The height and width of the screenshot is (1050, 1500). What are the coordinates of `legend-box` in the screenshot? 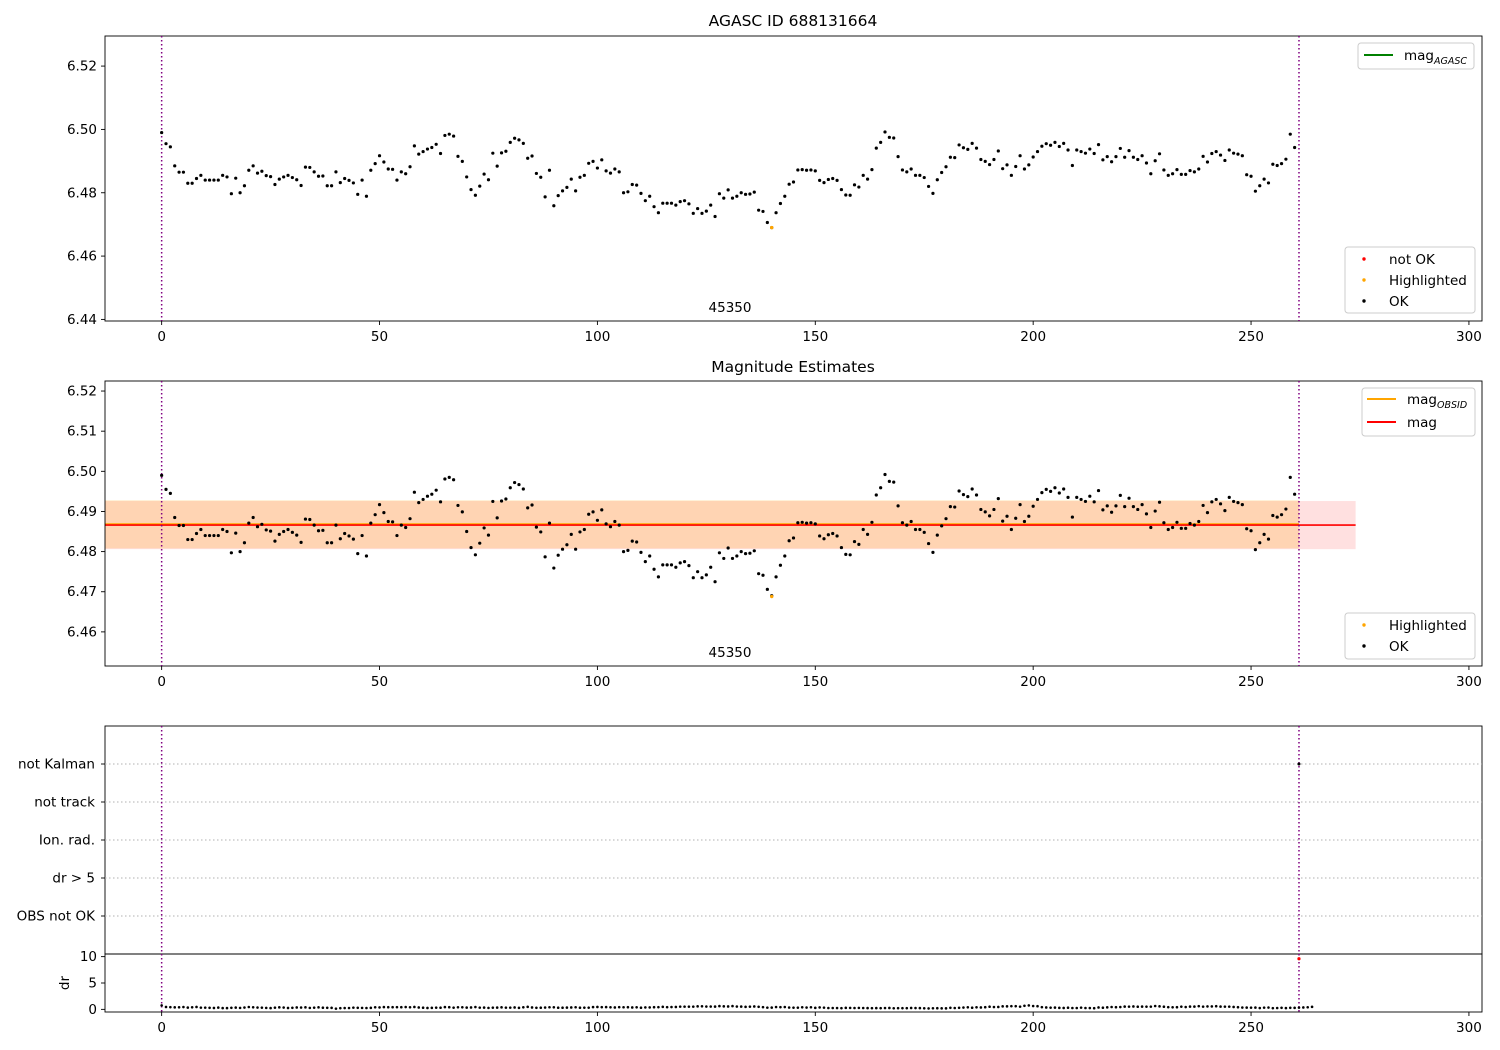 It's located at (1410, 636).